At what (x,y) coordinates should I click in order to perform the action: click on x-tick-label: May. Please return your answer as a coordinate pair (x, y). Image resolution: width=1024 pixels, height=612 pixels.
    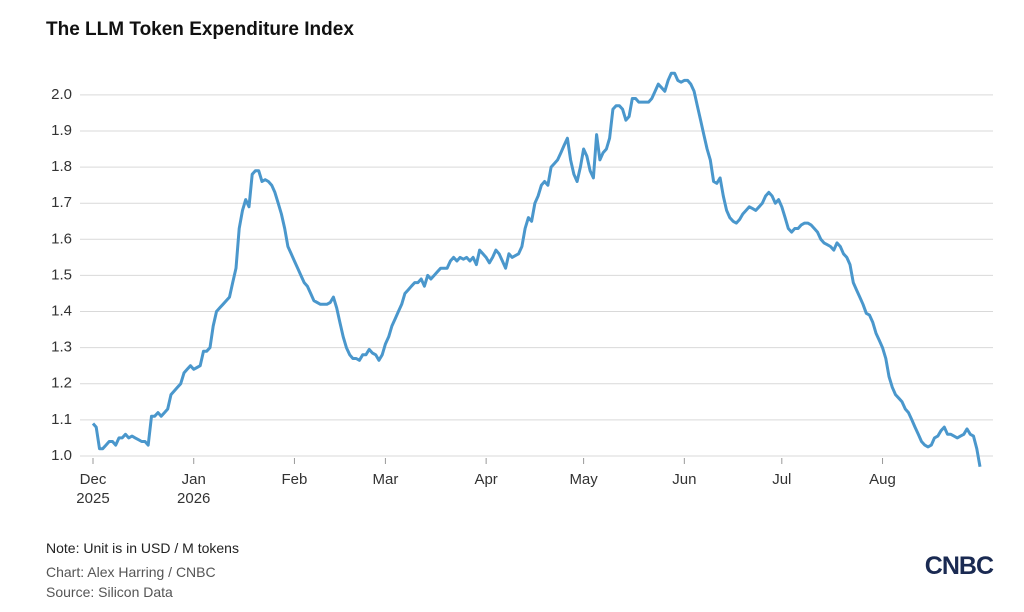
    Looking at the image, I should click on (583, 479).